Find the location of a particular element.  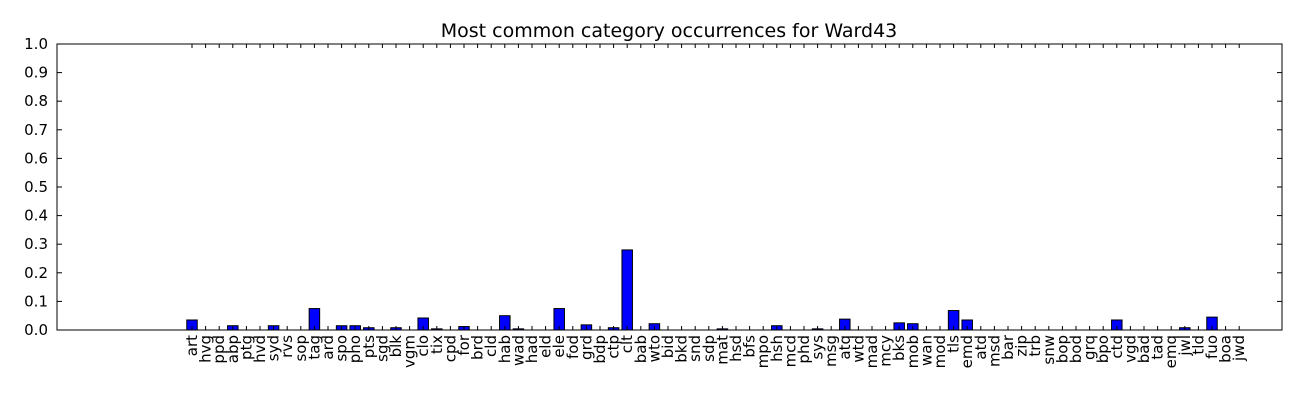

x-tick-label: tad is located at coordinates (1158, 347).